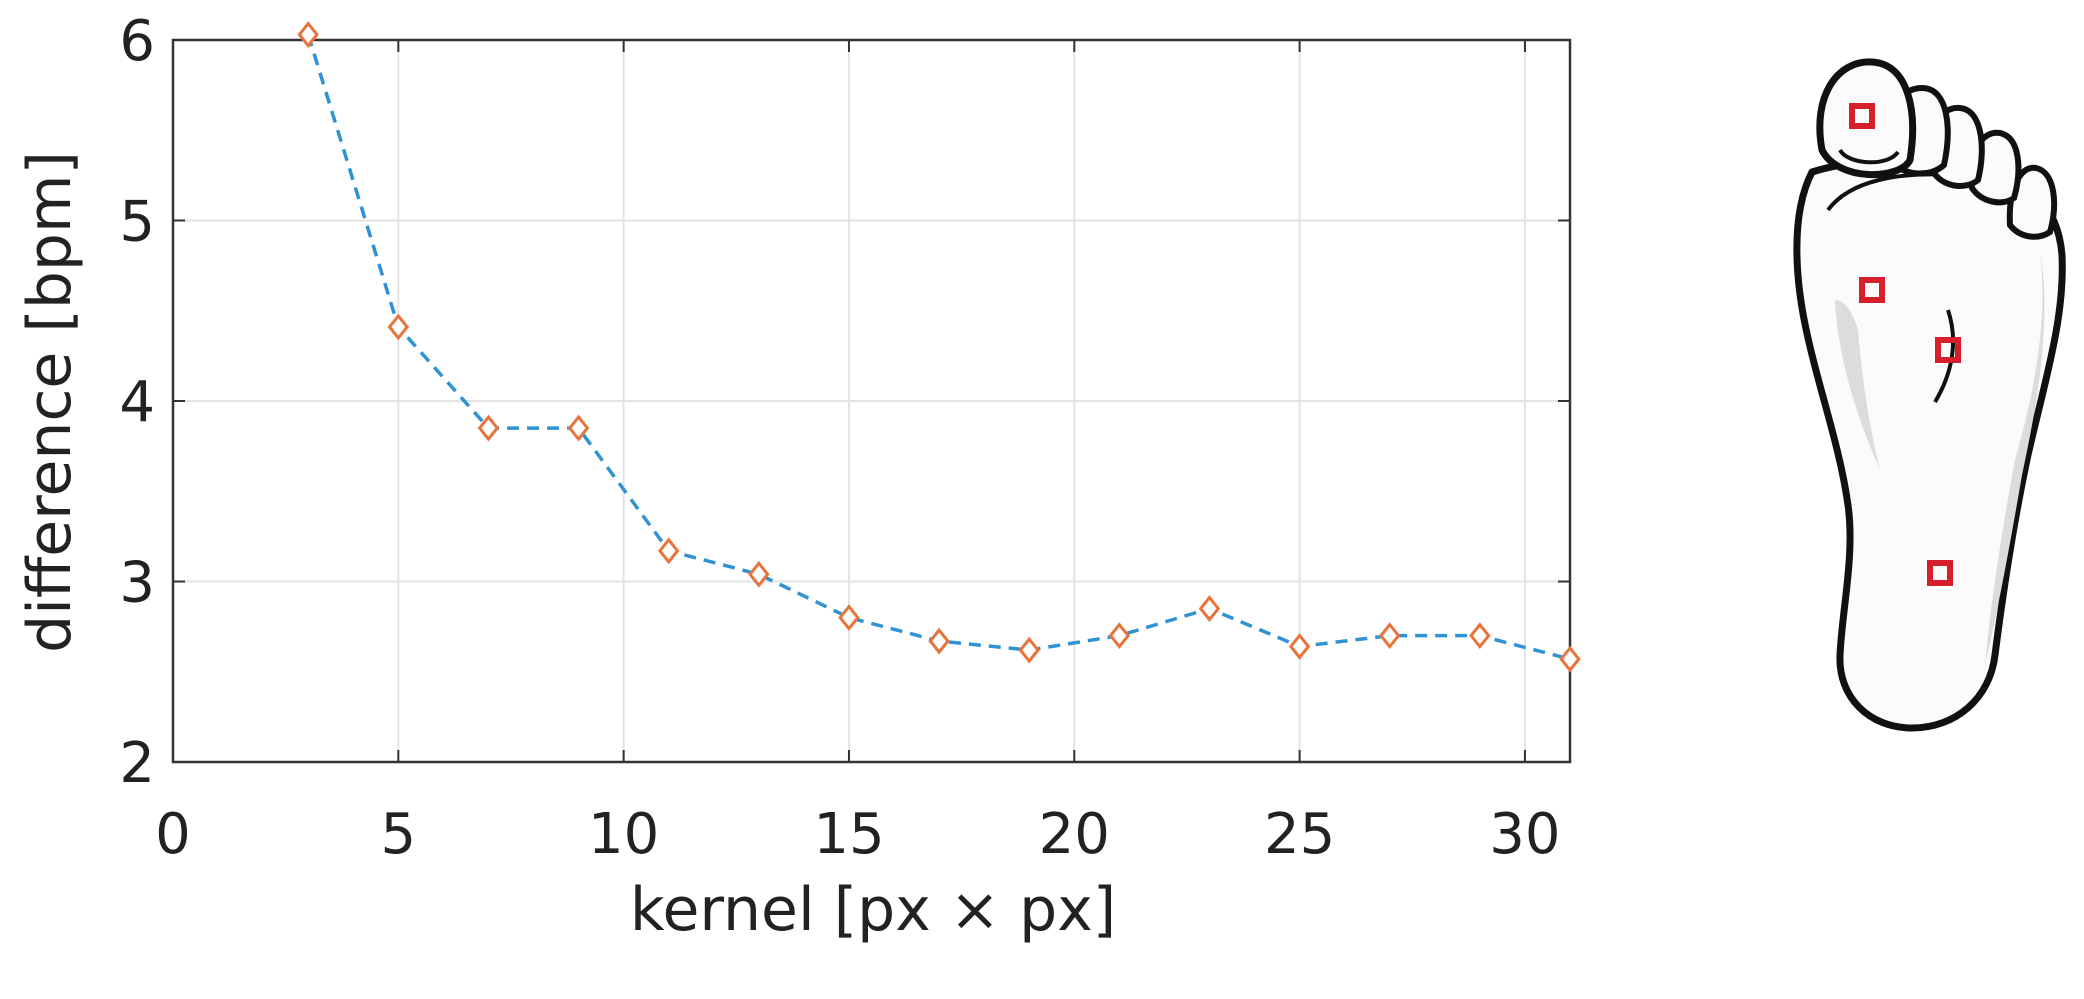 The image size is (2084, 999). I want to click on measurement-point-heel, so click(1940, 573).